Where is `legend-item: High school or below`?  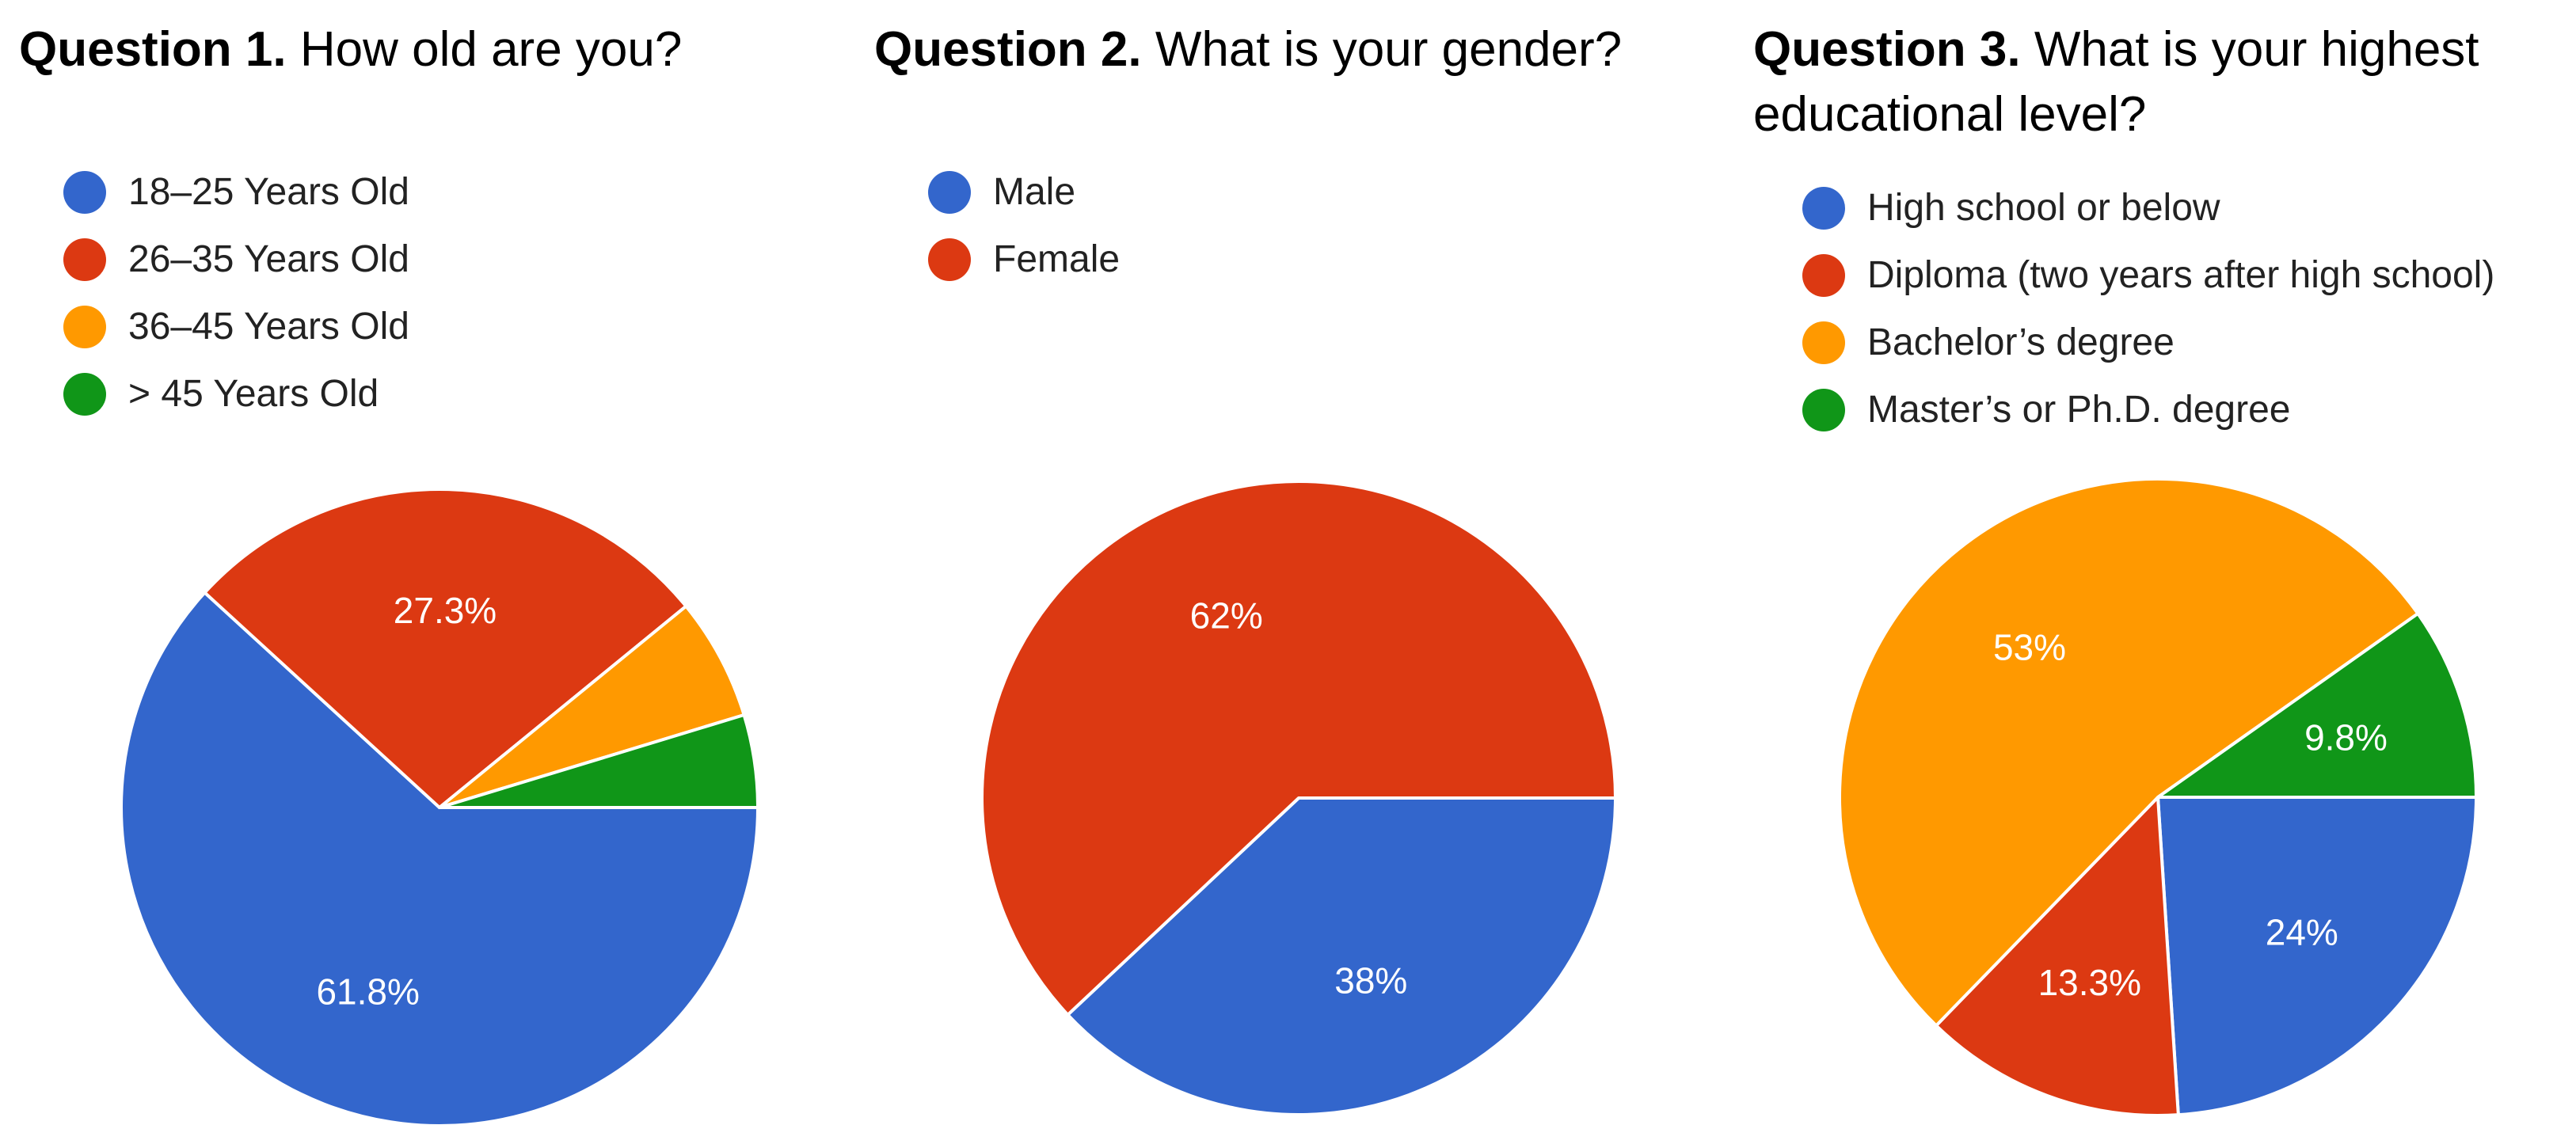 legend-item: High school or below is located at coordinates (2148, 208).